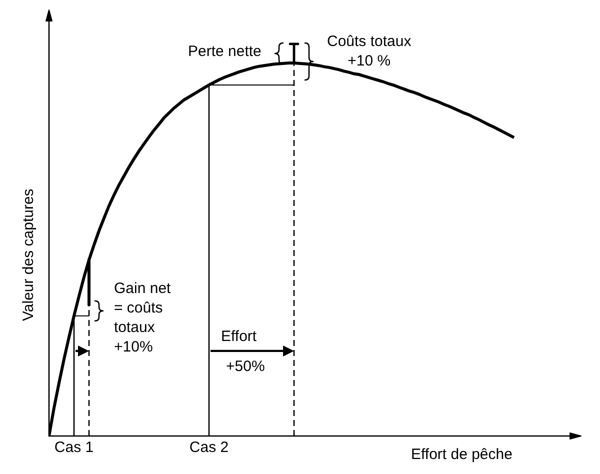 The height and width of the screenshot is (474, 600). I want to click on annotation: Coûts totaux +10 %, so click(369, 51).